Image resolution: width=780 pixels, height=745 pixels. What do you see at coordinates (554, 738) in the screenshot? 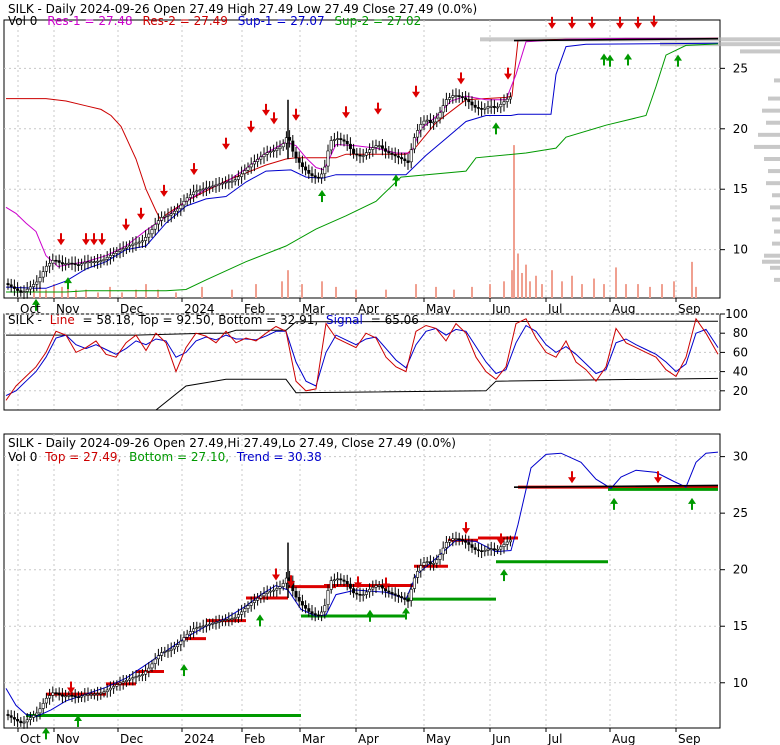
I see `x-tick-label: Jul` at bounding box center [554, 738].